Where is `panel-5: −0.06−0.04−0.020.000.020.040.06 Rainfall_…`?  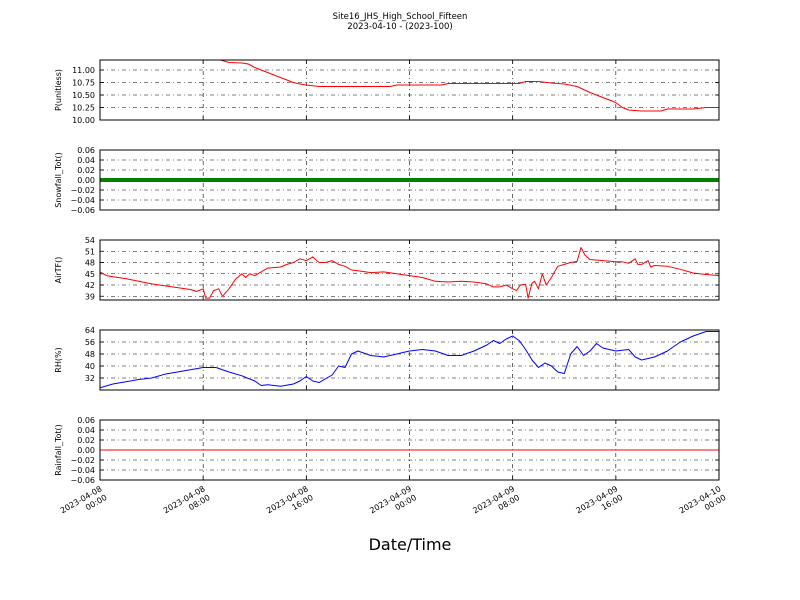 panel-5: −0.06−0.04−0.020.000.020.040.06 Rainfall_… is located at coordinates (387, 450).